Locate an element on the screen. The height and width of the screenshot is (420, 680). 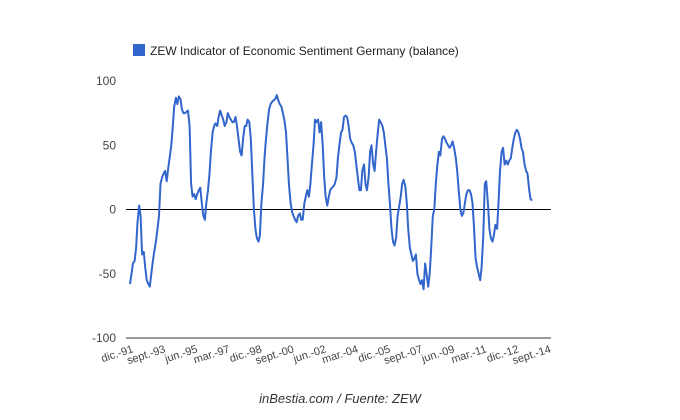
source-note: inBestia.com / Fuente: ZEW is located at coordinates (340, 398).